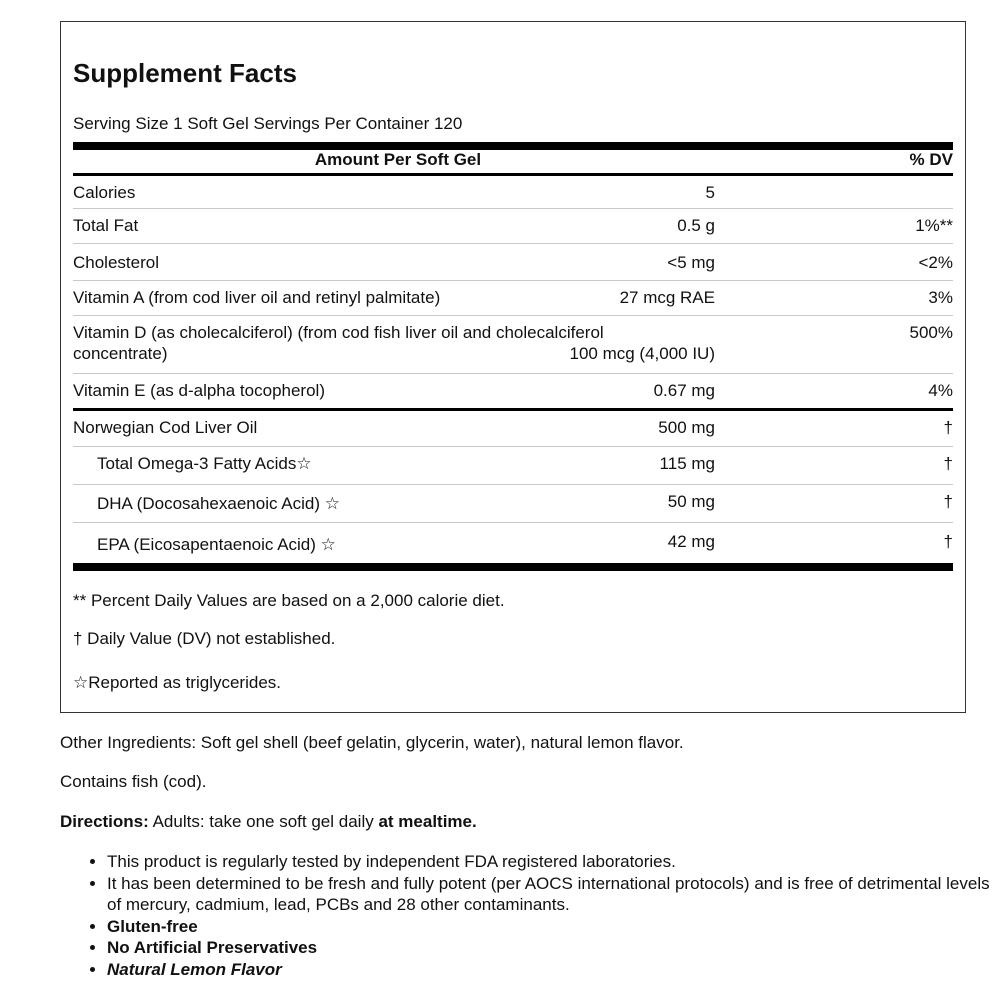 Image resolution: width=1000 pixels, height=1000 pixels. I want to click on amount-header: Amount Per Soft Gel, so click(398, 159).